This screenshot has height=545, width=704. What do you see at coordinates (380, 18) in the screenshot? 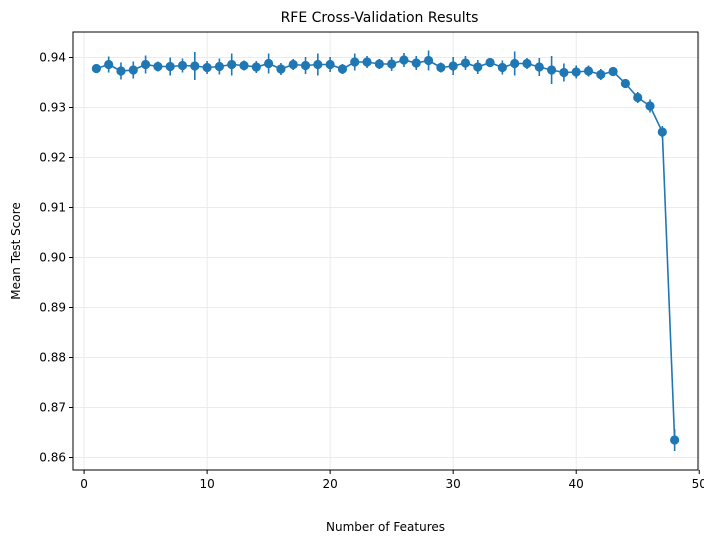
I see `chart-title: RFE Cross-Validation Results` at bounding box center [380, 18].